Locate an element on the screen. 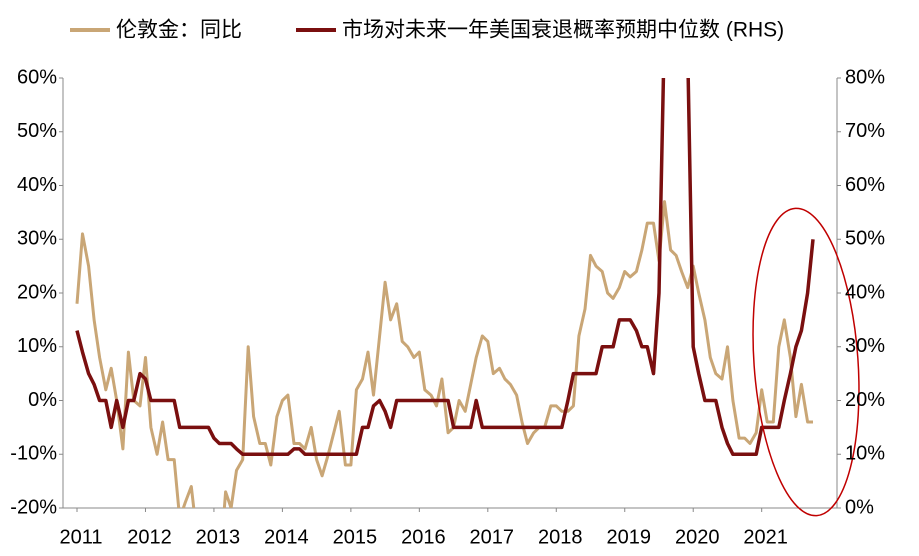  y2-tick-label: 20% is located at coordinates (865, 400).